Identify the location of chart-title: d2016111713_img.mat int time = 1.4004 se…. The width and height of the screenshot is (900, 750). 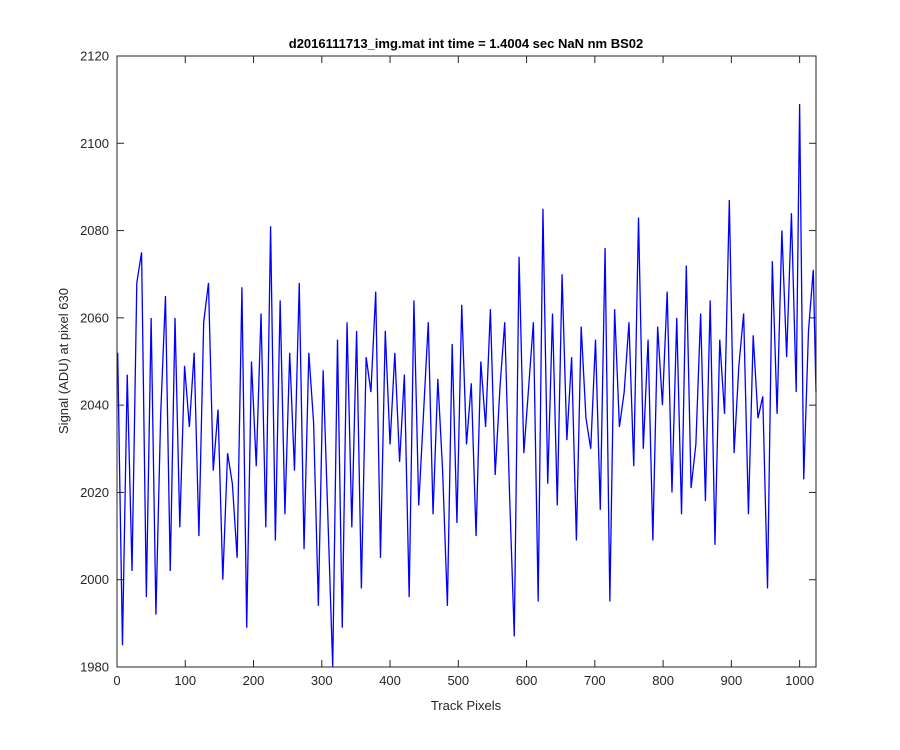
(466, 43).